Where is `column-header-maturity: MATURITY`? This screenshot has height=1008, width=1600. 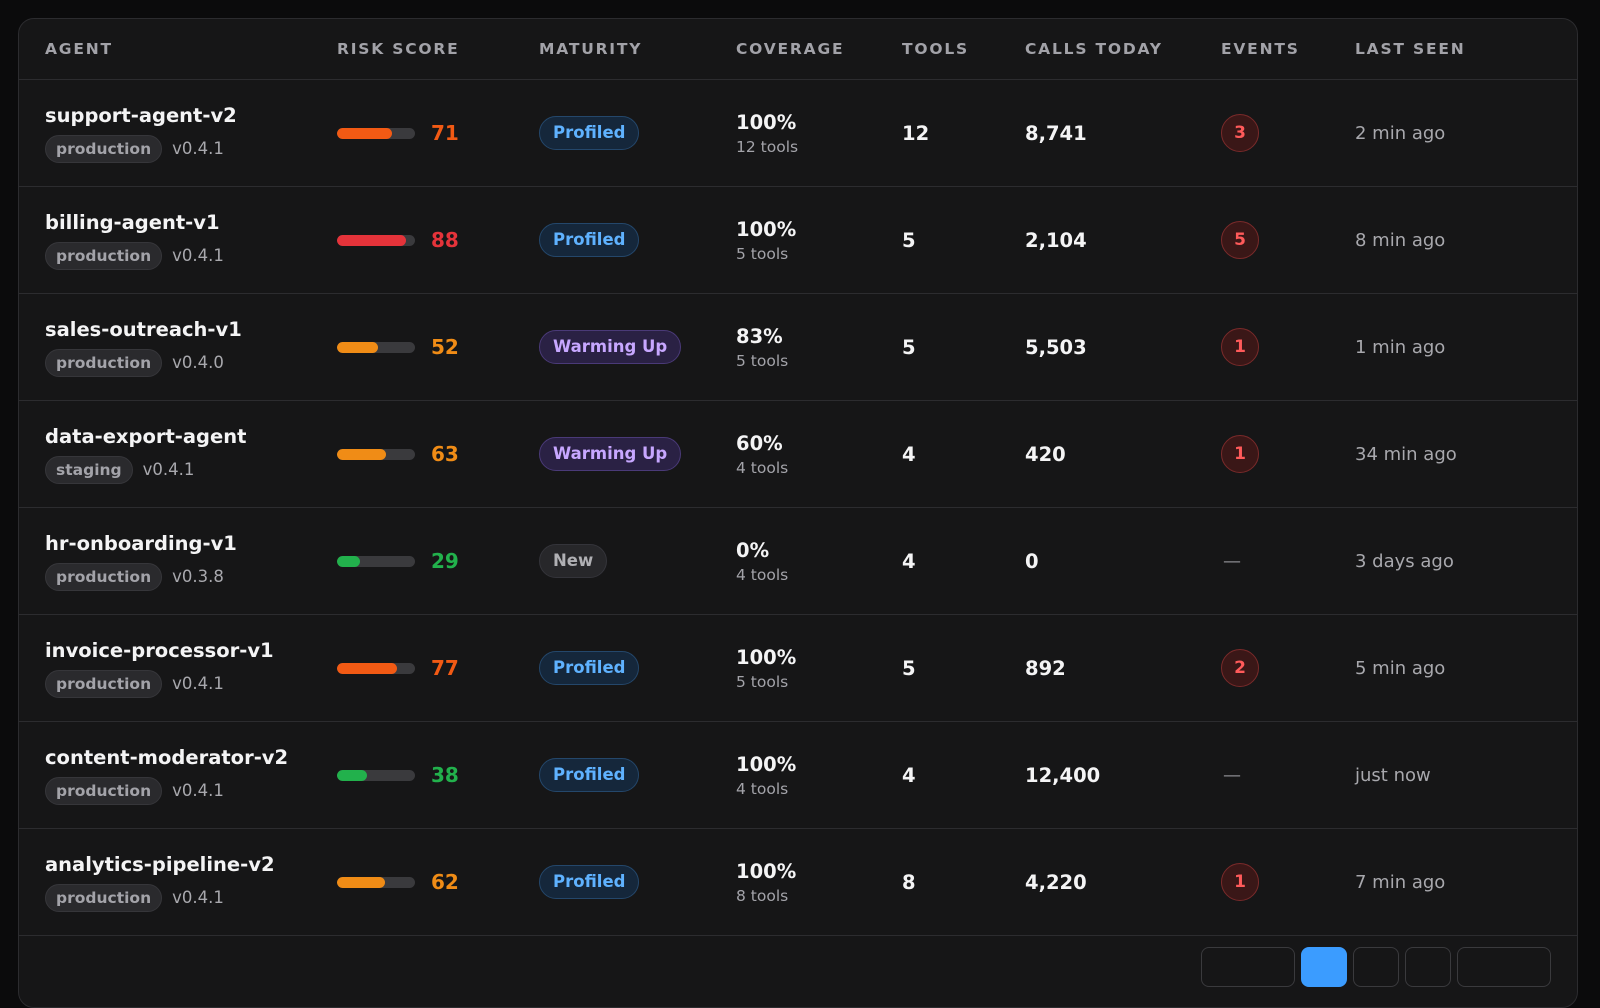 column-header-maturity: MATURITY is located at coordinates (591, 49).